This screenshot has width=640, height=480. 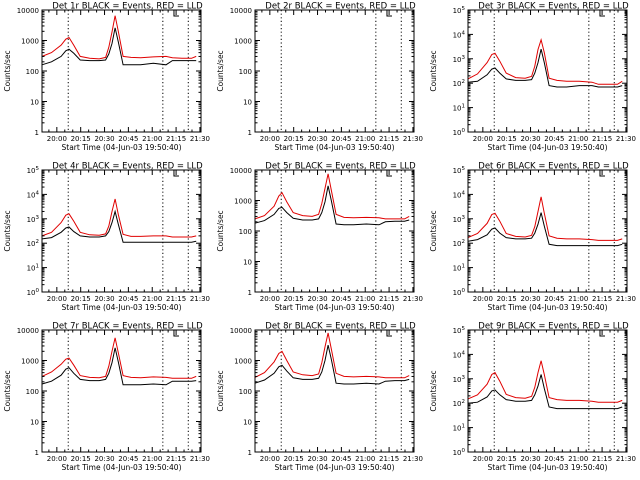 What do you see at coordinates (127, 7) in the screenshot?
I see `panel-title: Det 1r BLACK = Events, RED = LLD` at bounding box center [127, 7].